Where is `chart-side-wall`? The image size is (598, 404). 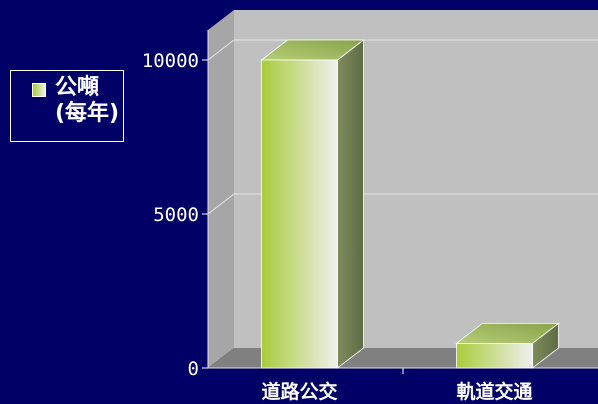
chart-side-wall is located at coordinates (221, 189).